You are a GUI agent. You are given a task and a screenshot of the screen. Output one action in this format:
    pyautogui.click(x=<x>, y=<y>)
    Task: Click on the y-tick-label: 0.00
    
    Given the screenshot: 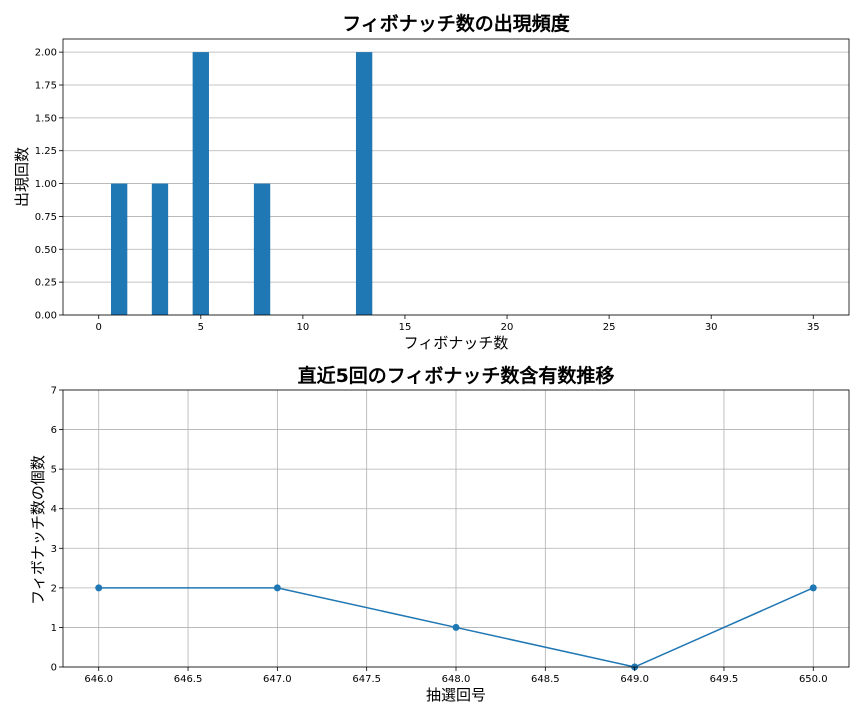 What is the action you would take?
    pyautogui.click(x=46, y=316)
    